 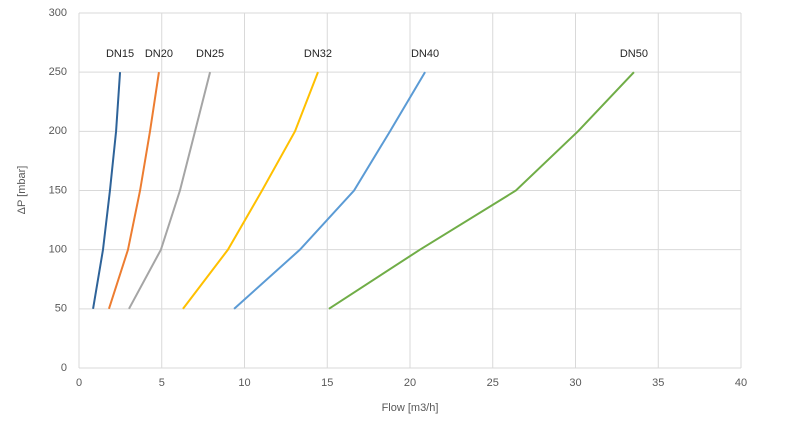 What do you see at coordinates (493, 383) in the screenshot?
I see `x-tick-label: 25` at bounding box center [493, 383].